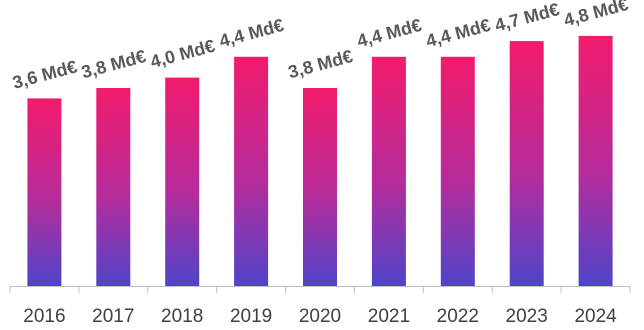 The width and height of the screenshot is (644, 330). What do you see at coordinates (595, 161) in the screenshot?
I see `bar-2024` at bounding box center [595, 161].